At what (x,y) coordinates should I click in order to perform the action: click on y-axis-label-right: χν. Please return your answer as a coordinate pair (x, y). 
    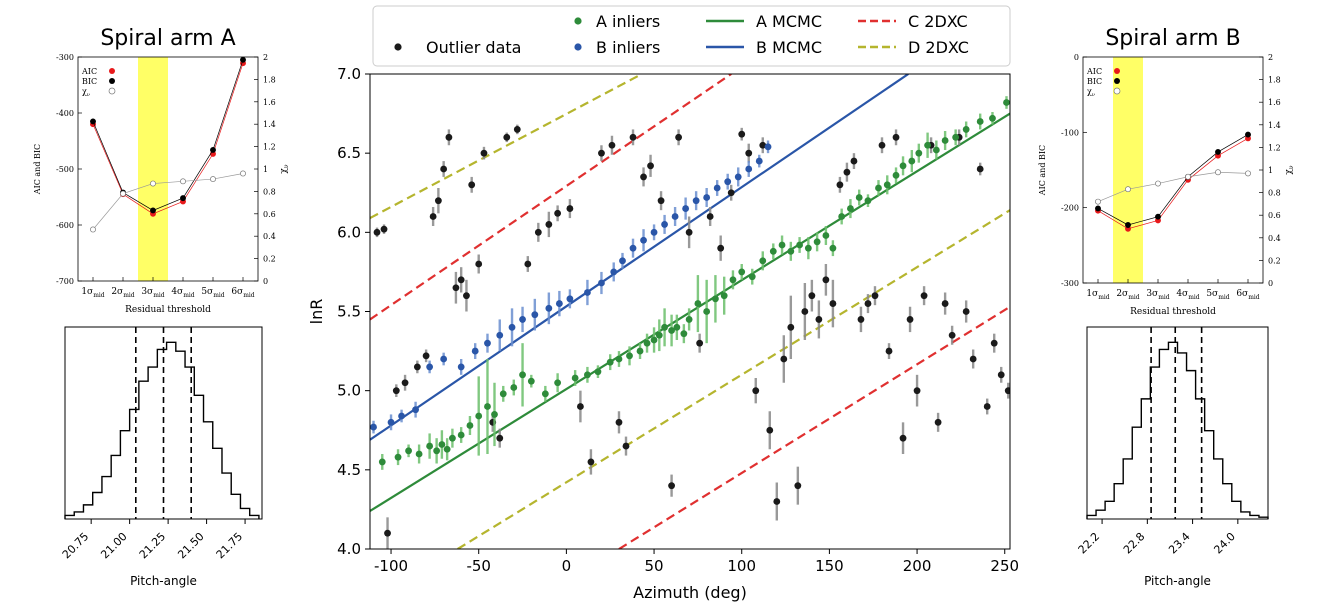
    Looking at the image, I should click on (1289, 169).